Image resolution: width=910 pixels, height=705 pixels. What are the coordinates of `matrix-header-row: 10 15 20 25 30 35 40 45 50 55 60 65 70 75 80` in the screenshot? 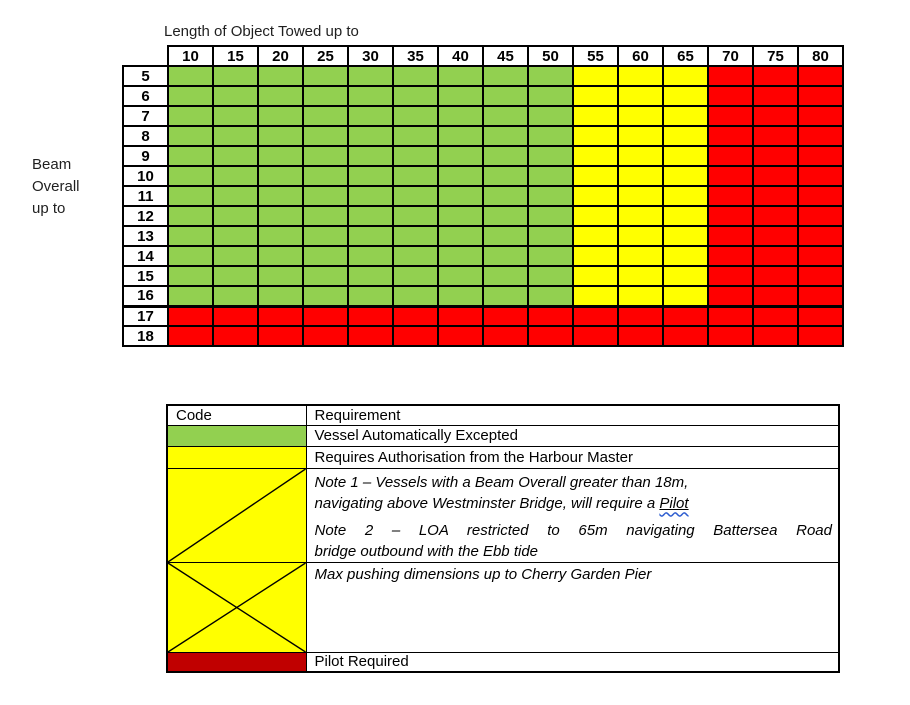 It's located at (483, 56).